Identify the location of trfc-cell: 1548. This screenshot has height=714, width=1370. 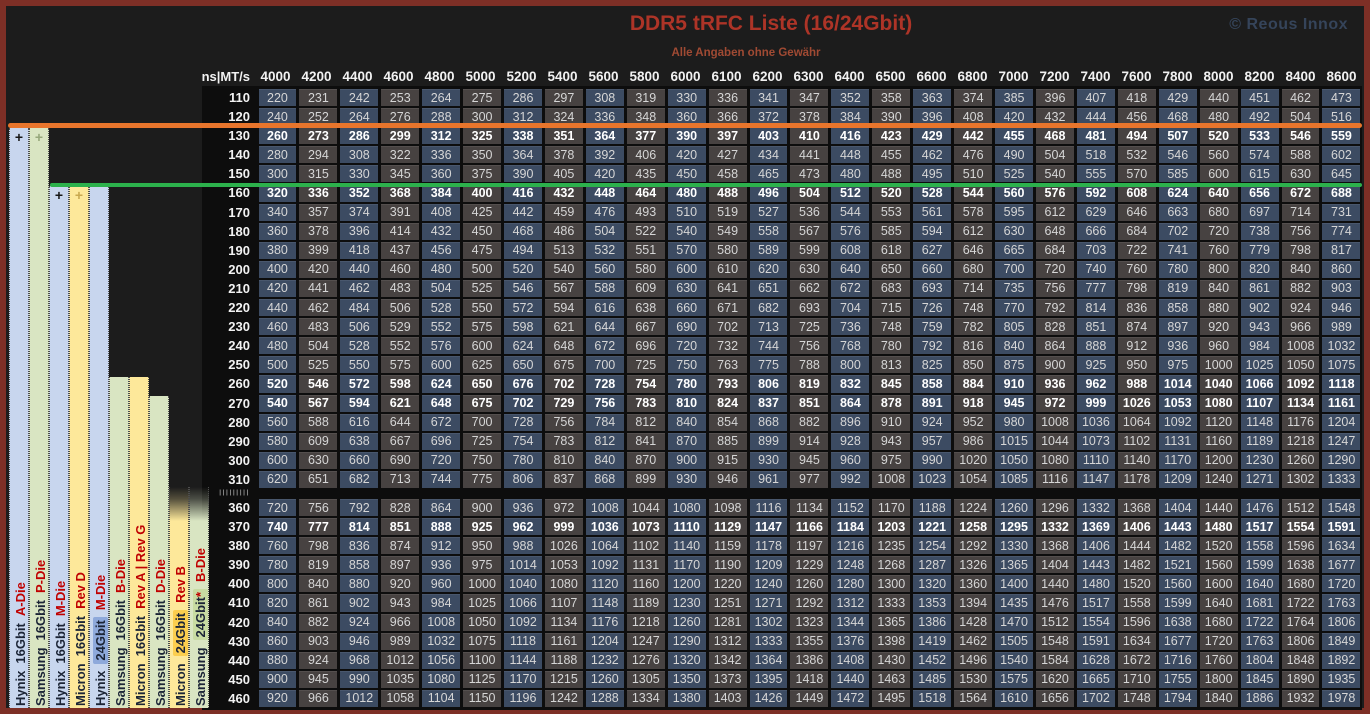
(1341, 507).